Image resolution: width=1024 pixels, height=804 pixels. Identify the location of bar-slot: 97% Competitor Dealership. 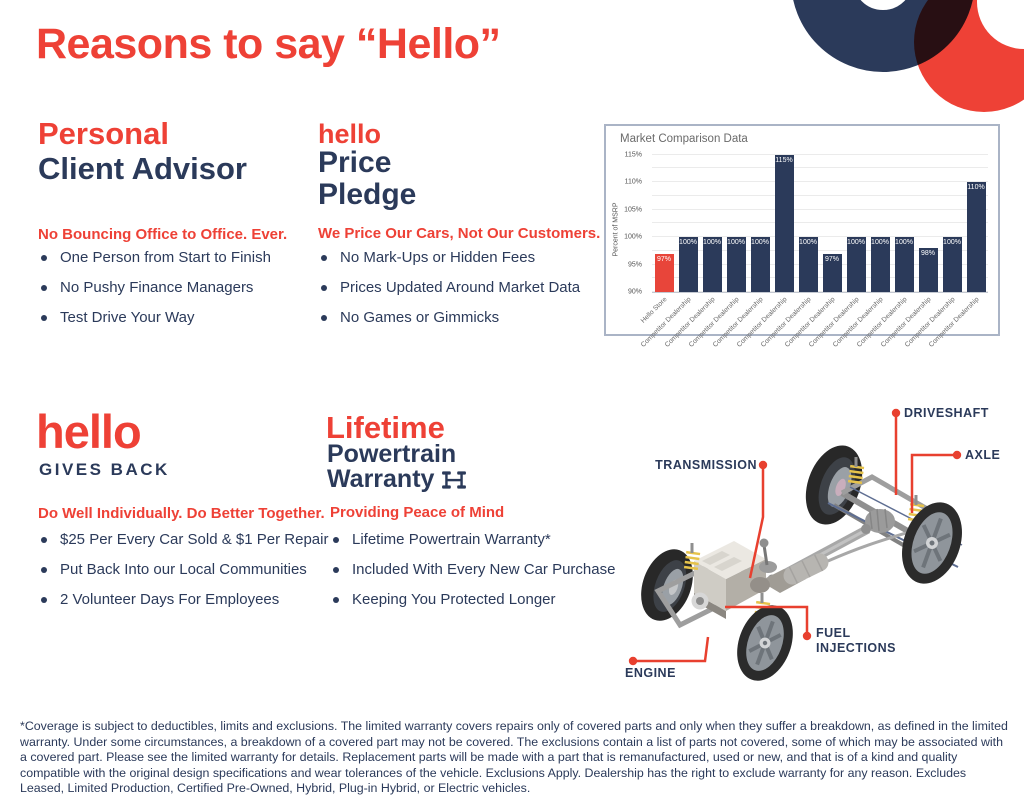
(814, 249).